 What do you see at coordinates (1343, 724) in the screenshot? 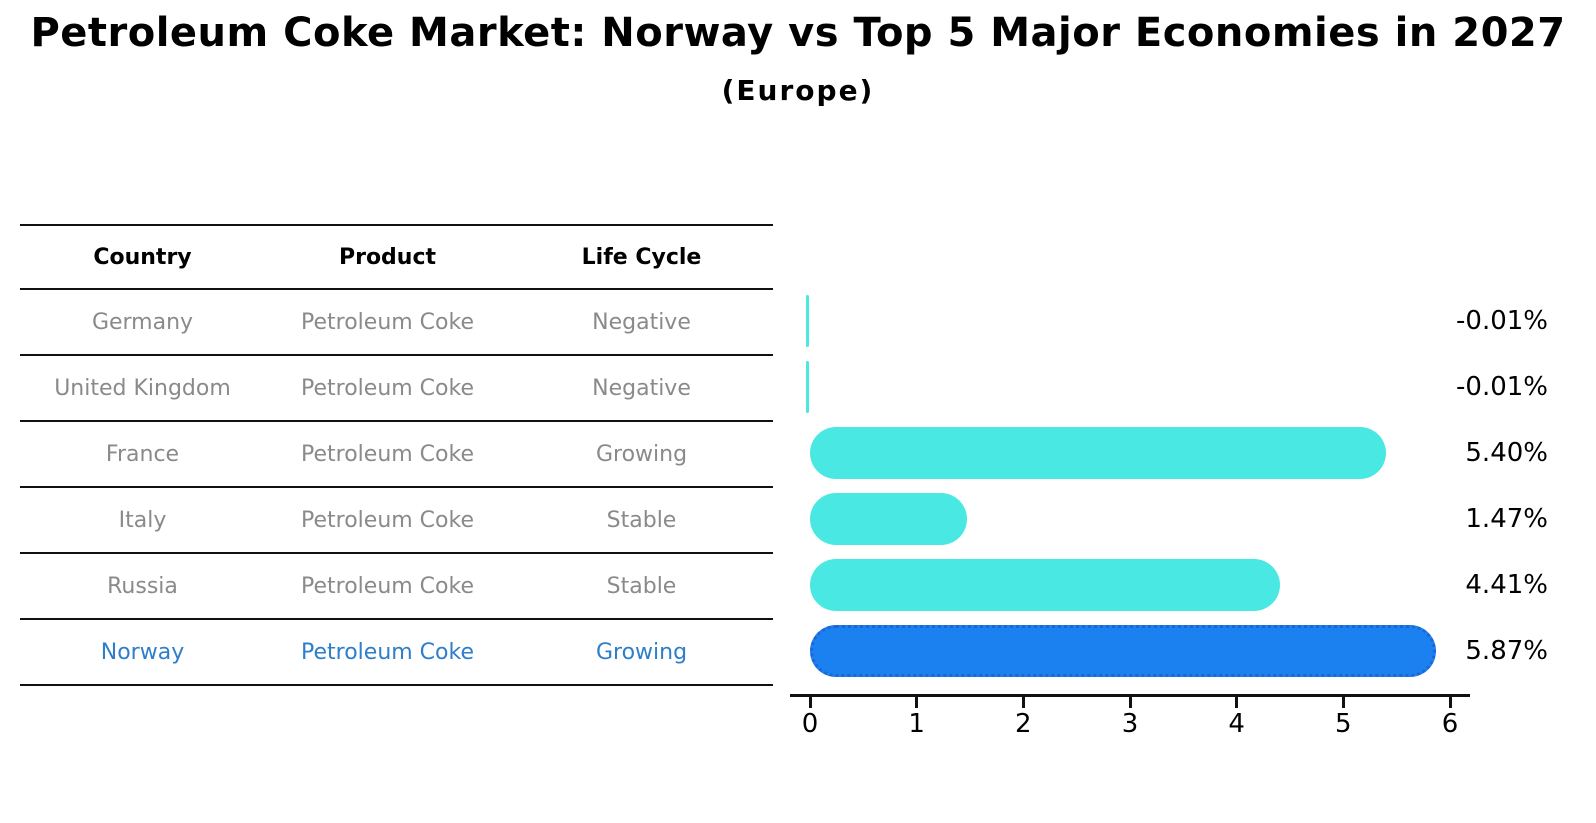
I see `x-tick-label: 5` at bounding box center [1343, 724].